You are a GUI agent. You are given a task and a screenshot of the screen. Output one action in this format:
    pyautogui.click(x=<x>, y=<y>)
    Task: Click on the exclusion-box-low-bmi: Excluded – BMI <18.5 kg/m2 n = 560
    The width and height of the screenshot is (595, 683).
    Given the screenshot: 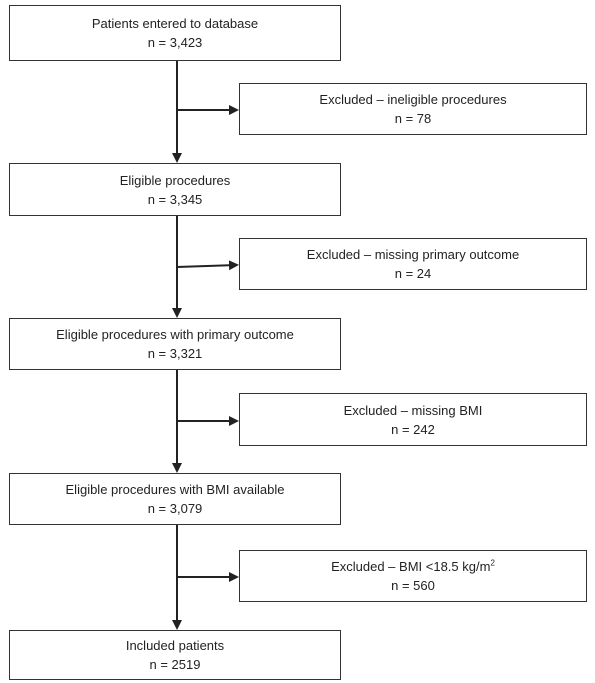 What is the action you would take?
    pyautogui.click(x=413, y=576)
    